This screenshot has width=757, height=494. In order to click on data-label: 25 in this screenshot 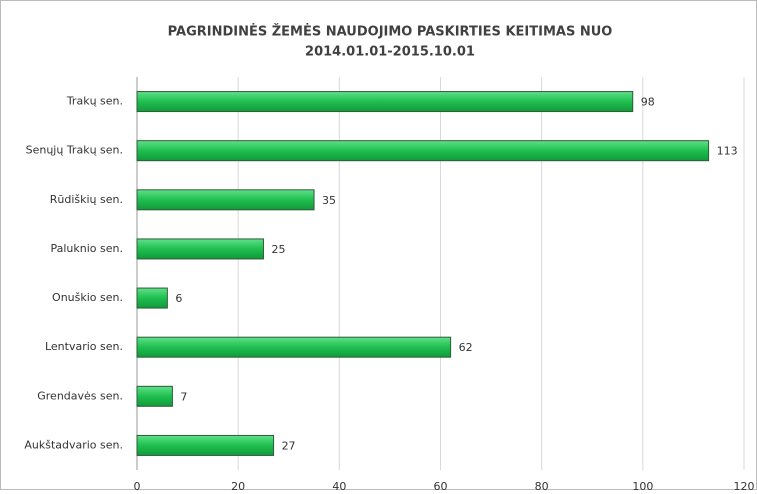, I will do `click(278, 249)`.